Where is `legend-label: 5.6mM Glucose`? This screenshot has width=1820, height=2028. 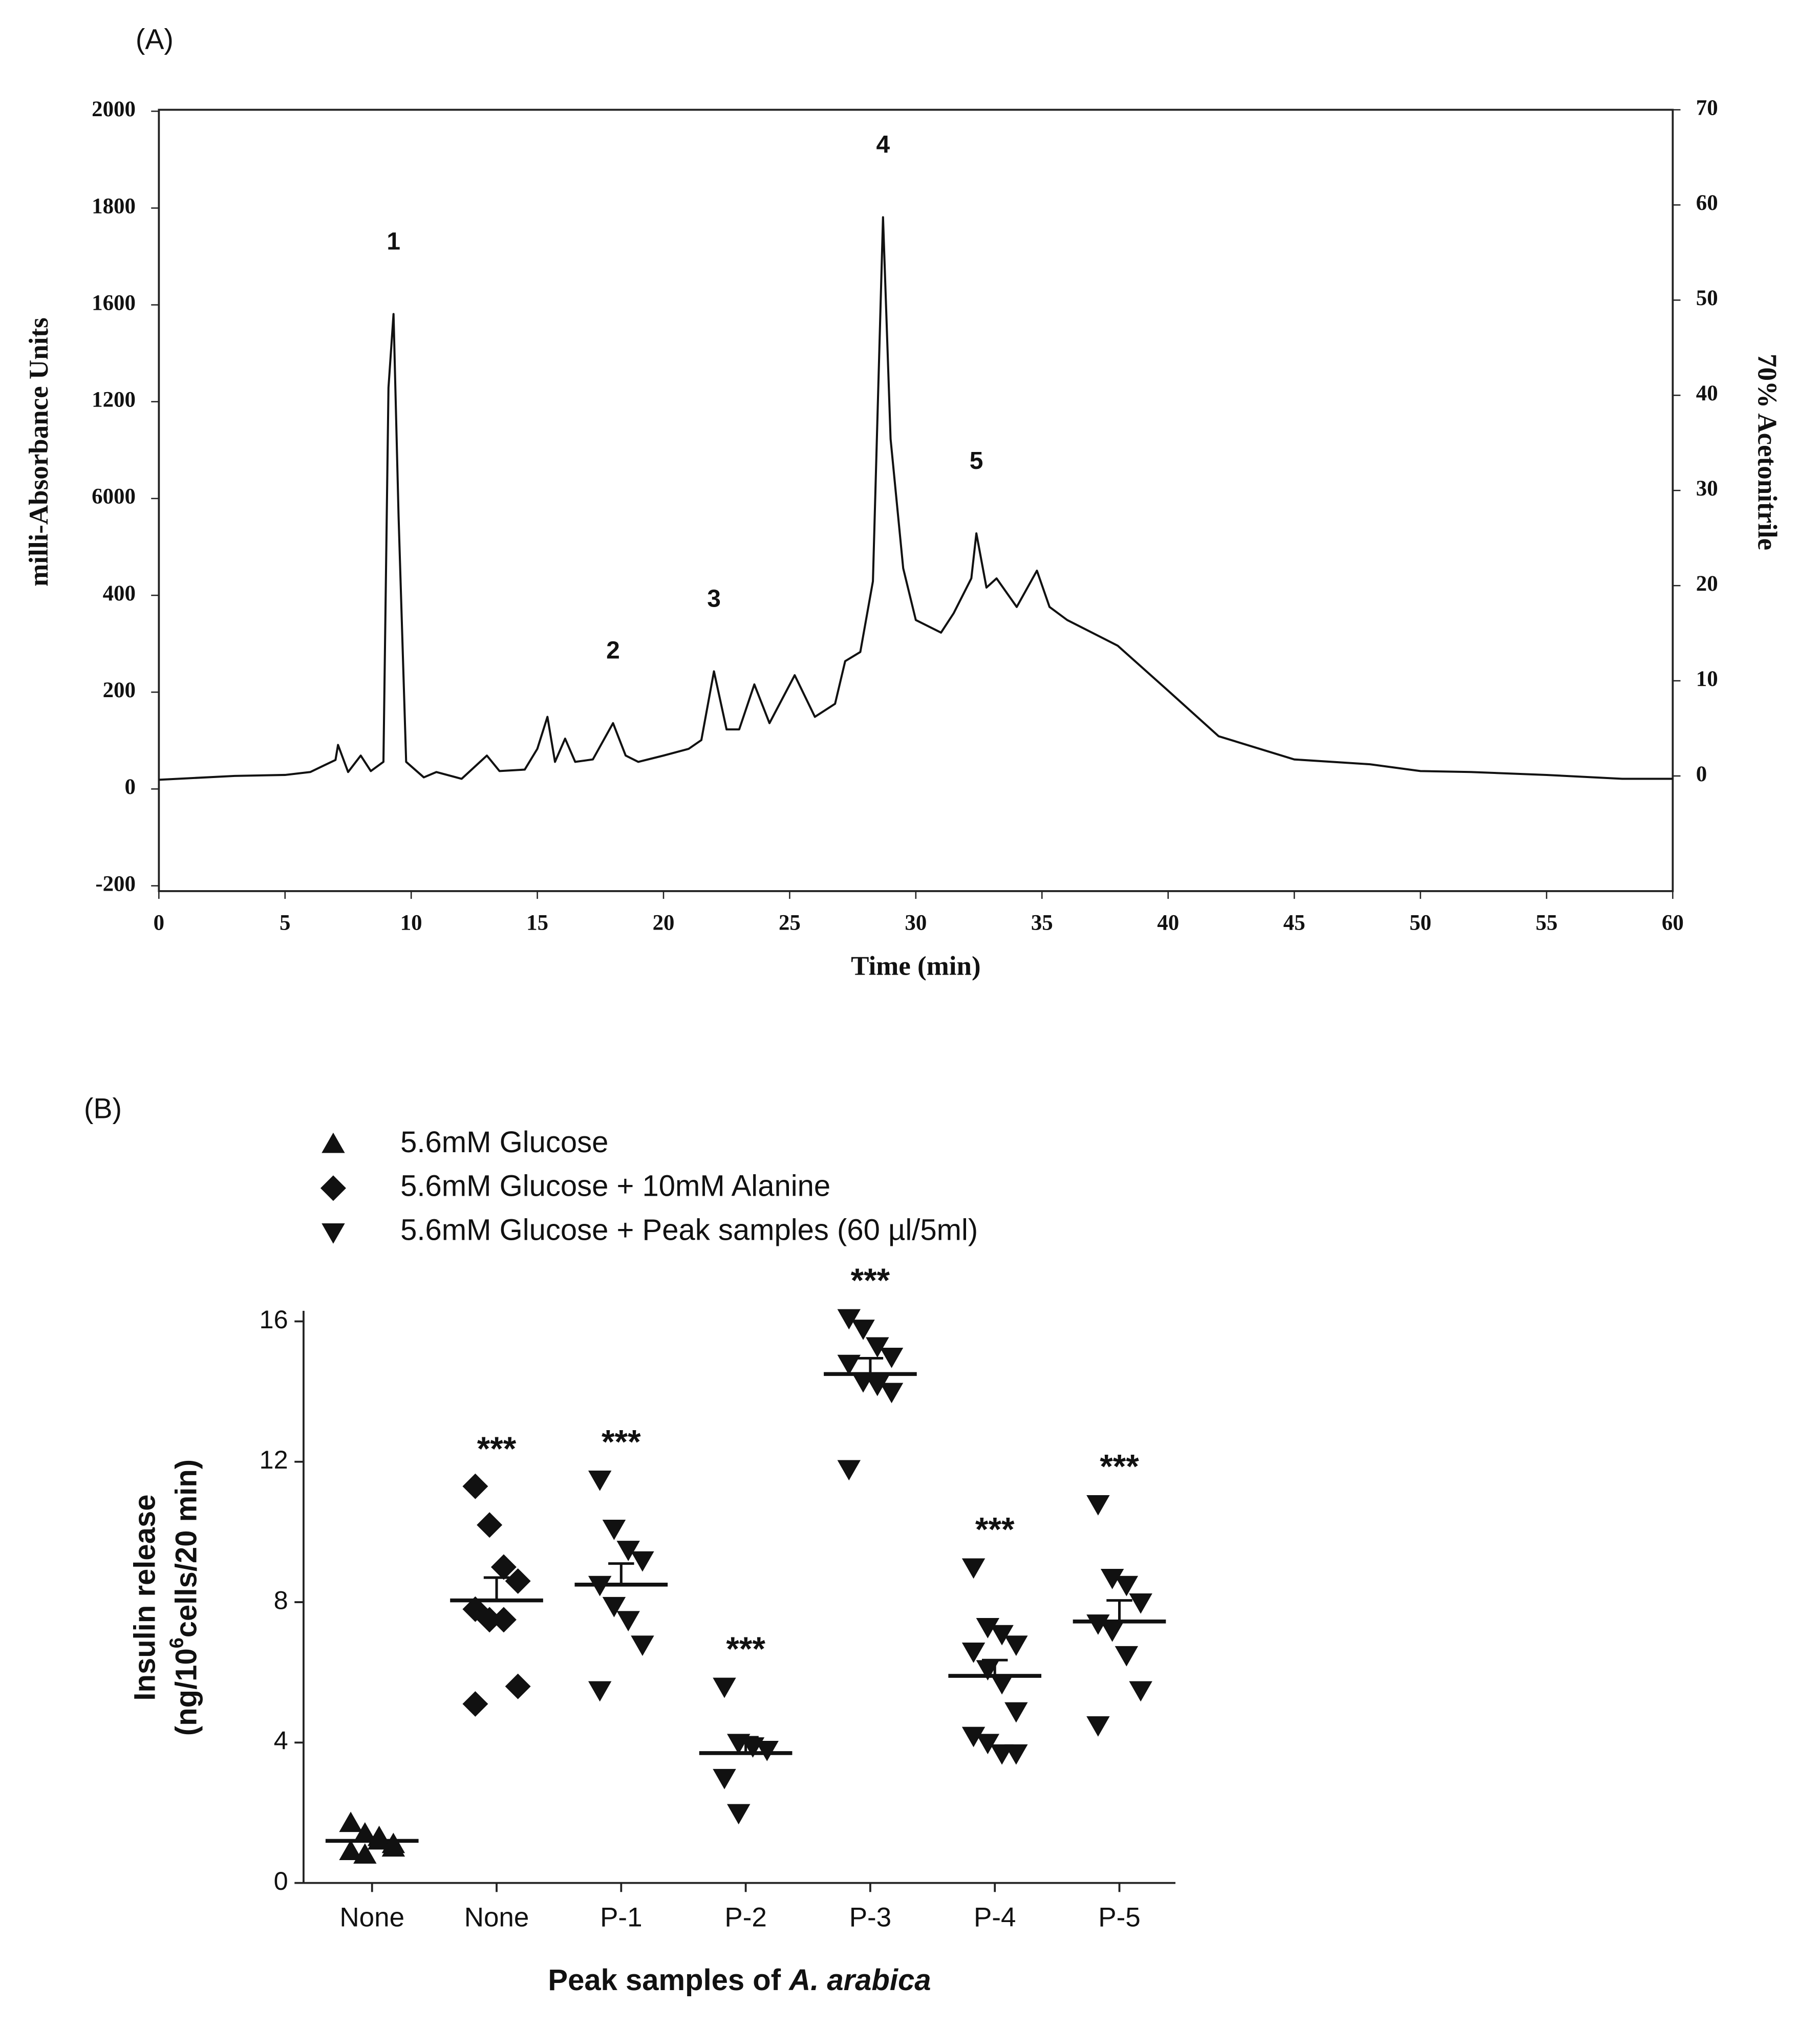
legend-label: 5.6mM Glucose is located at coordinates (504, 1143).